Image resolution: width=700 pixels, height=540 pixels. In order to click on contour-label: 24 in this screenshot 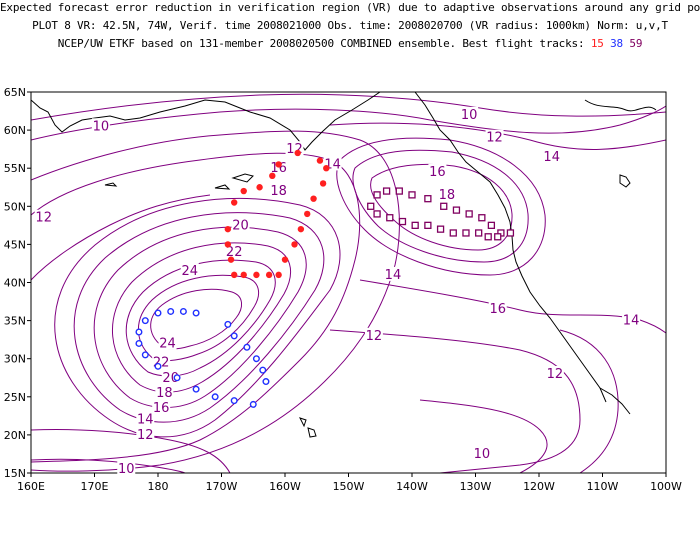, I will do `click(189, 271)`.